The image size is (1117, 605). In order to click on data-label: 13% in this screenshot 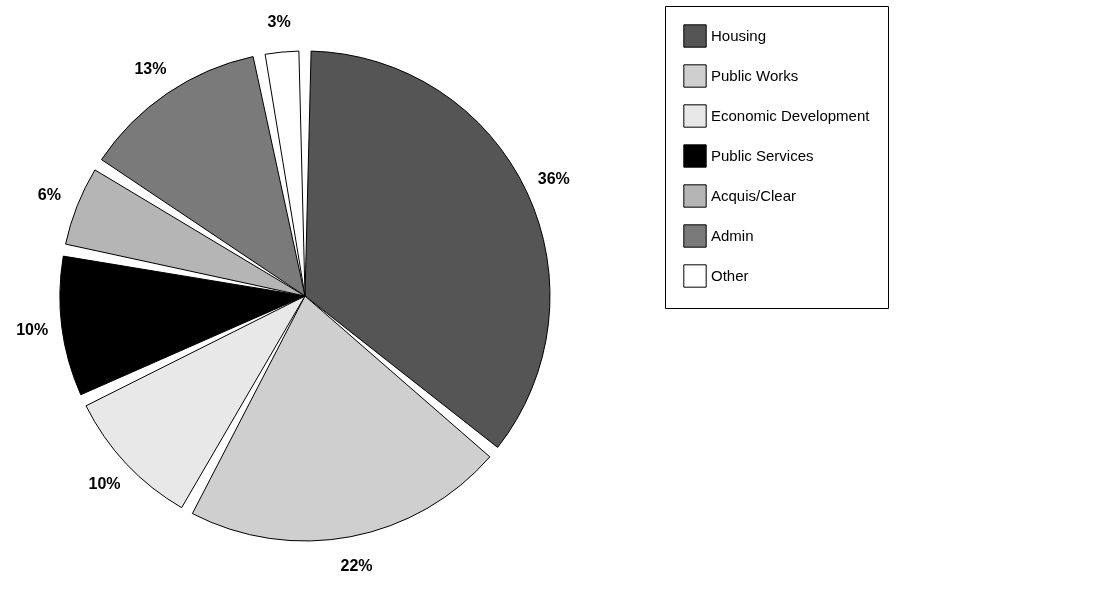, I will do `click(150, 68)`.